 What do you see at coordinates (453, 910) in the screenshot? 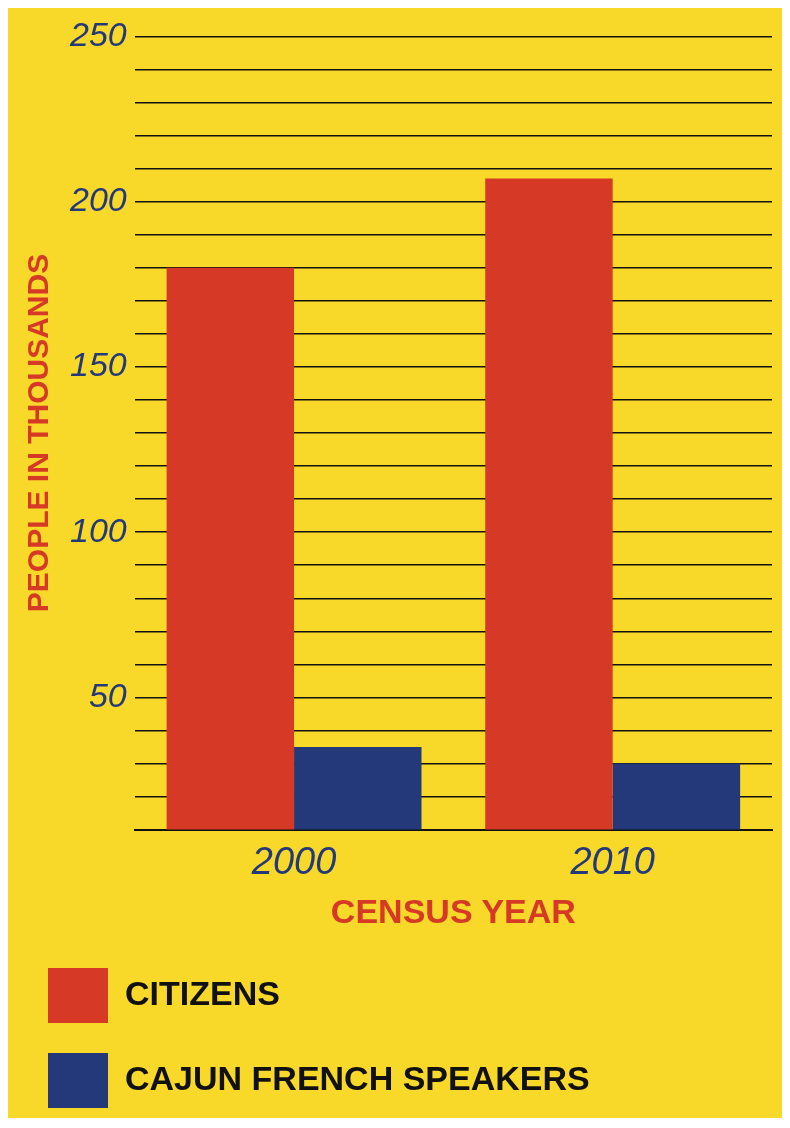
I see `x-axis-title: CENSUS YEAR` at bounding box center [453, 910].